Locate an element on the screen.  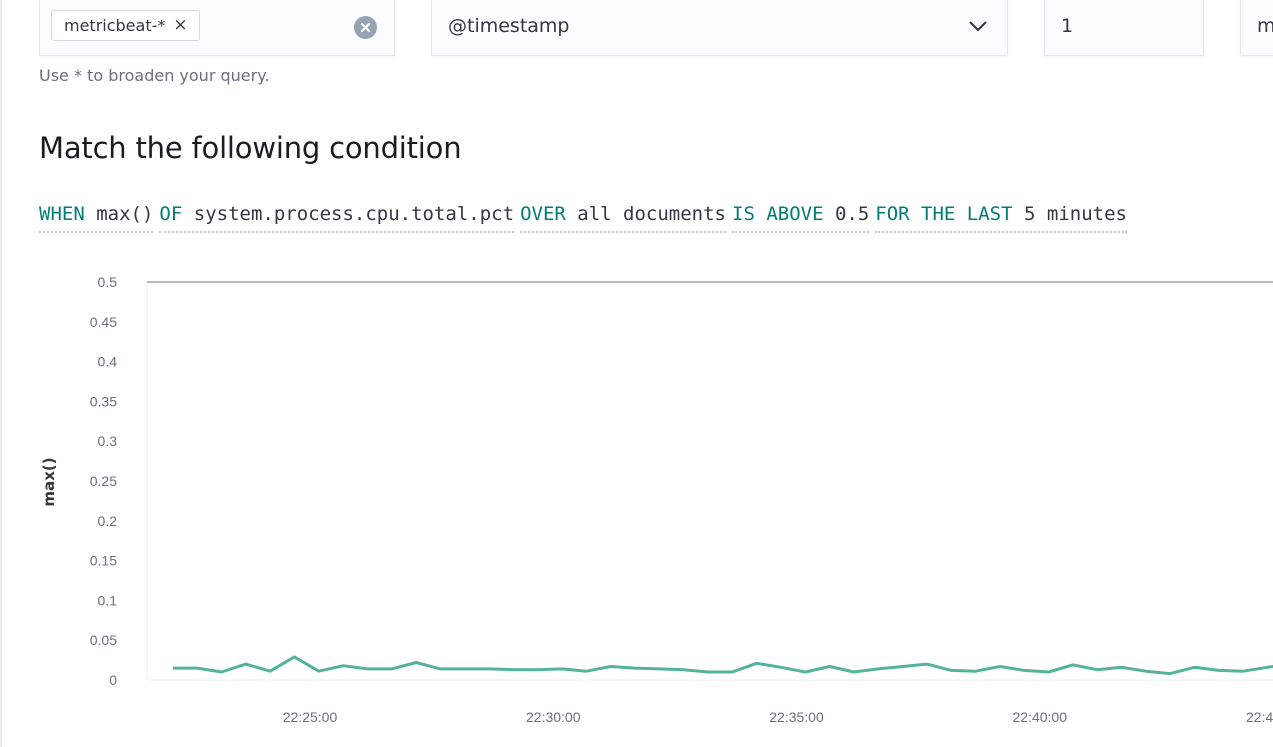
x-axis: 22:25:00 22:30:00 22:35:00 22:40:00 22:4 is located at coordinates (778, 717).